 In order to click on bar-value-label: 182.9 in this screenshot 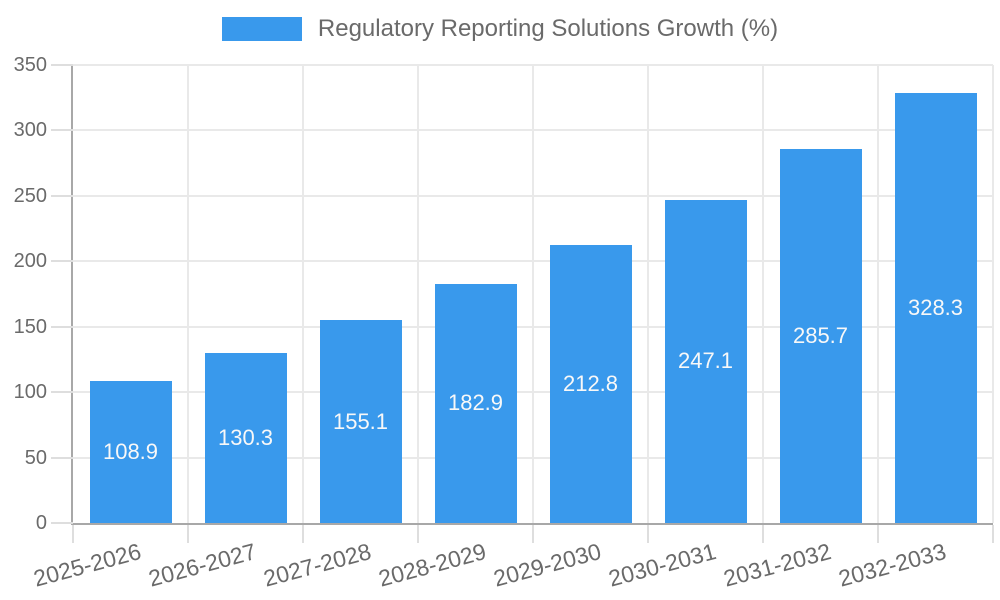, I will do `click(475, 403)`.